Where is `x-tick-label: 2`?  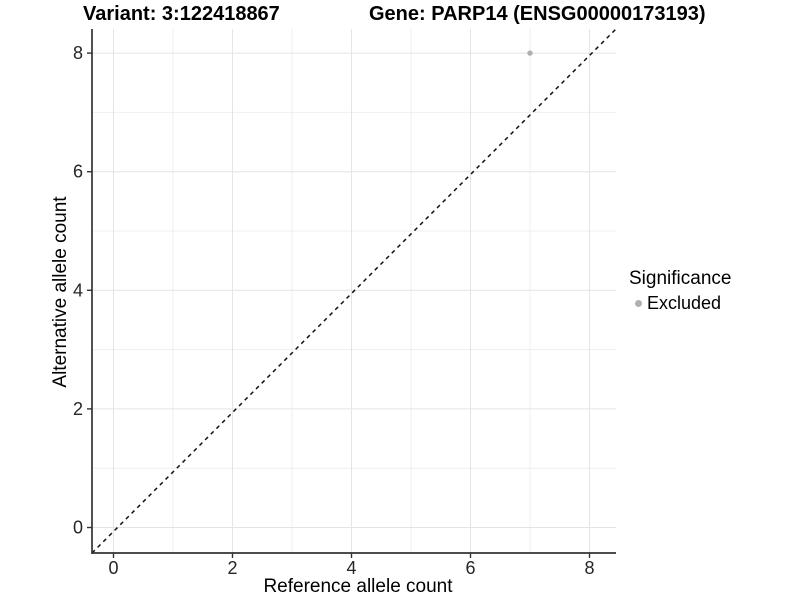
x-tick-label: 2 is located at coordinates (232, 568).